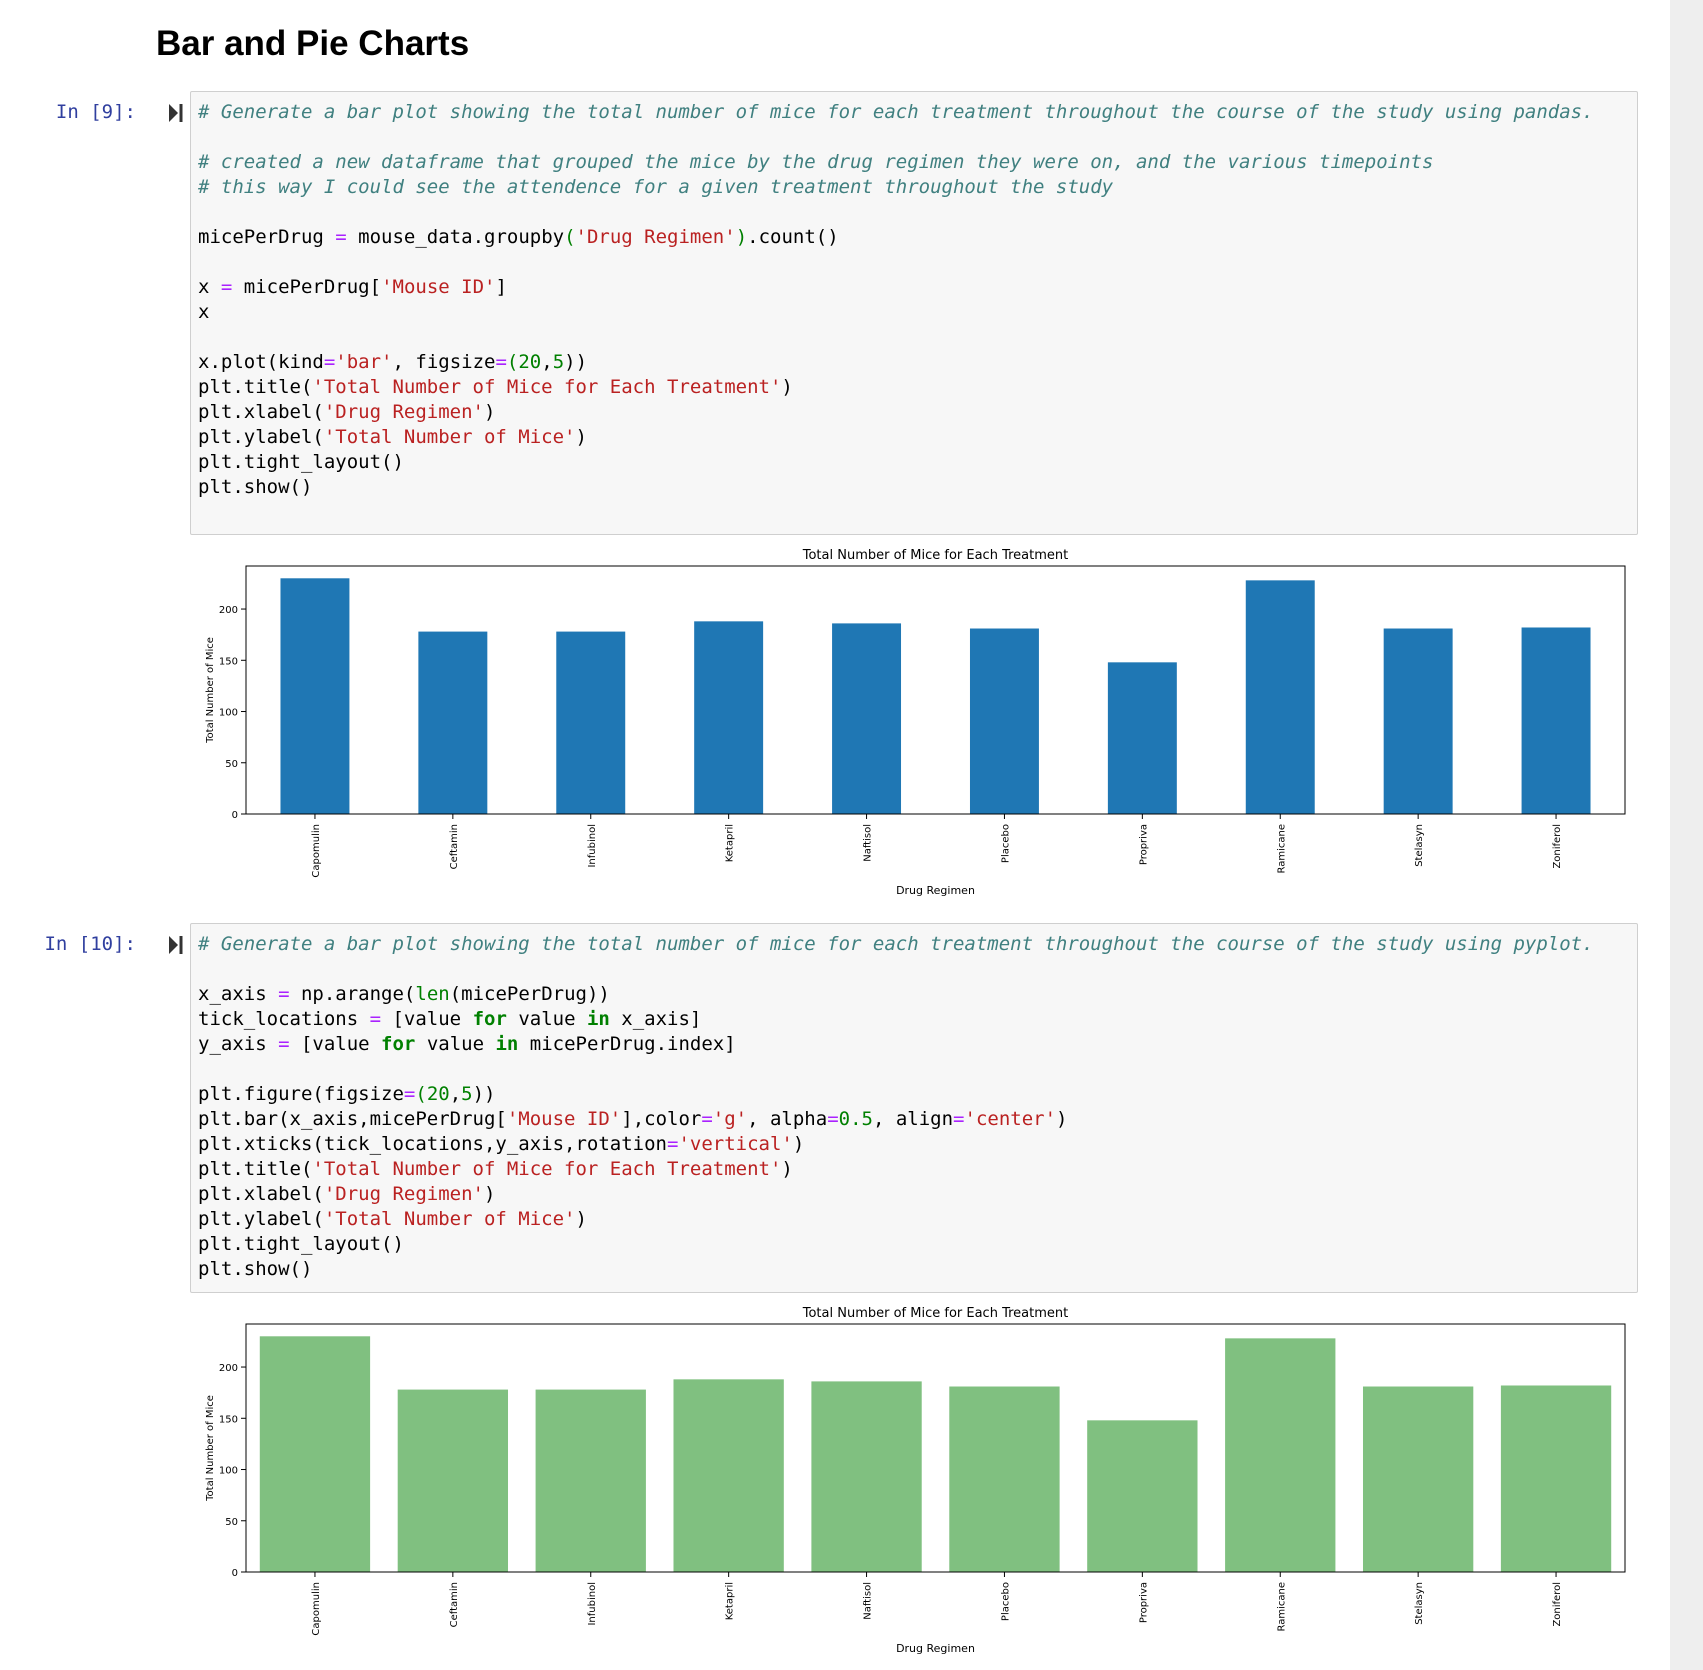  I want to click on code-token: 'vertical', so click(735, 1144).